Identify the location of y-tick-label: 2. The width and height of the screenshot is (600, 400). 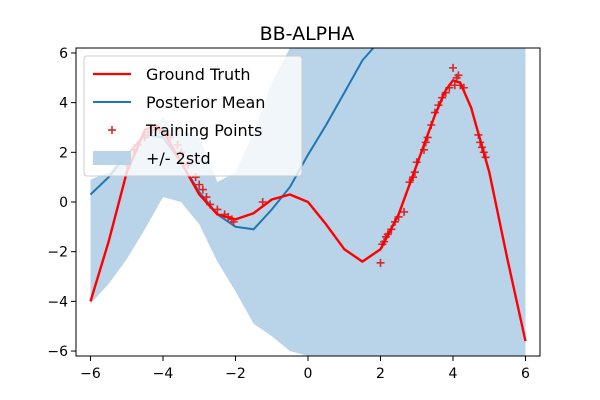
(63, 153).